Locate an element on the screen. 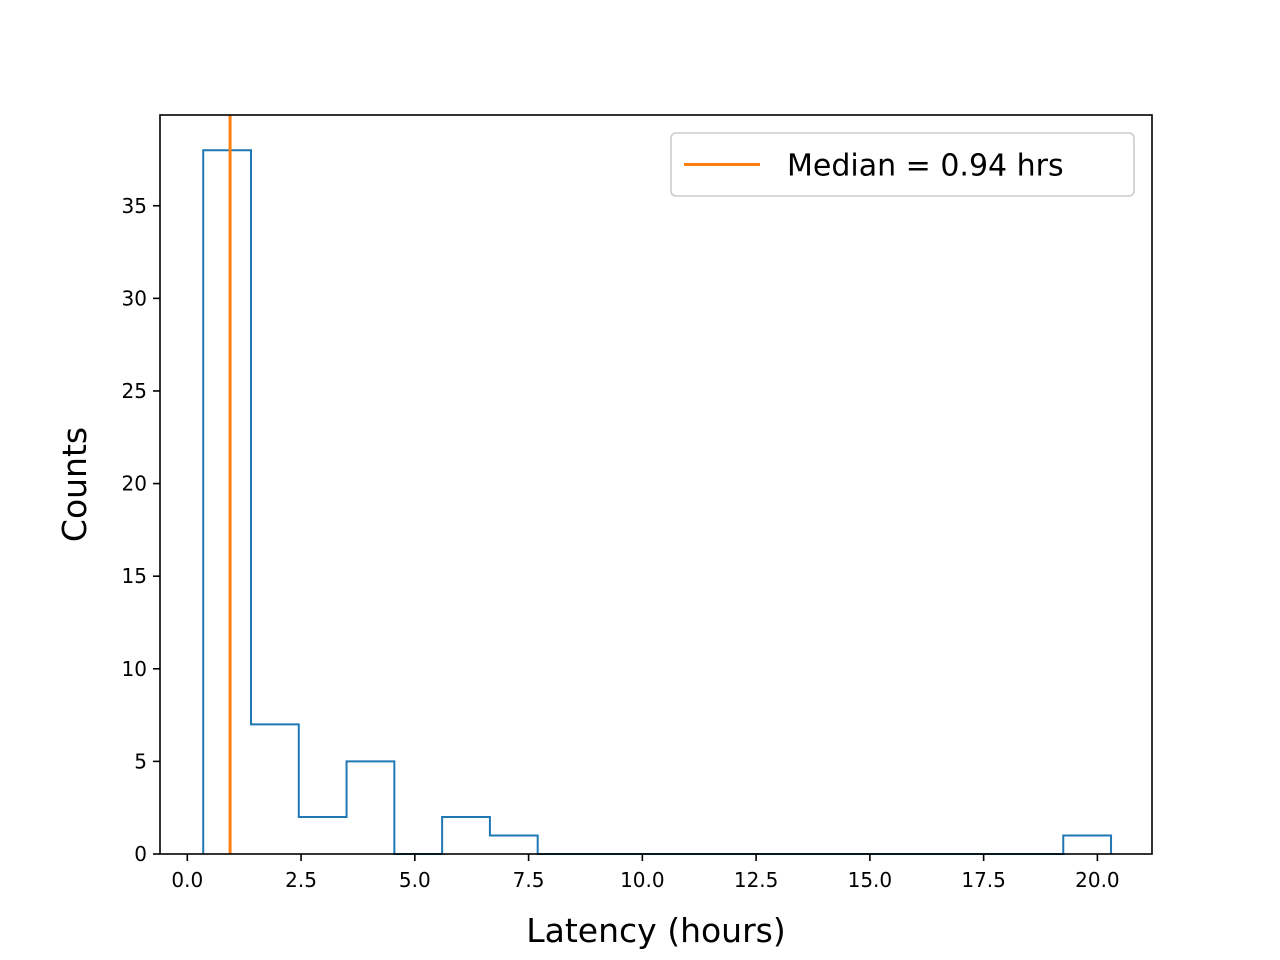 The height and width of the screenshot is (960, 1280). legend-label-median: Median = 0.94 hrs is located at coordinates (925, 166).